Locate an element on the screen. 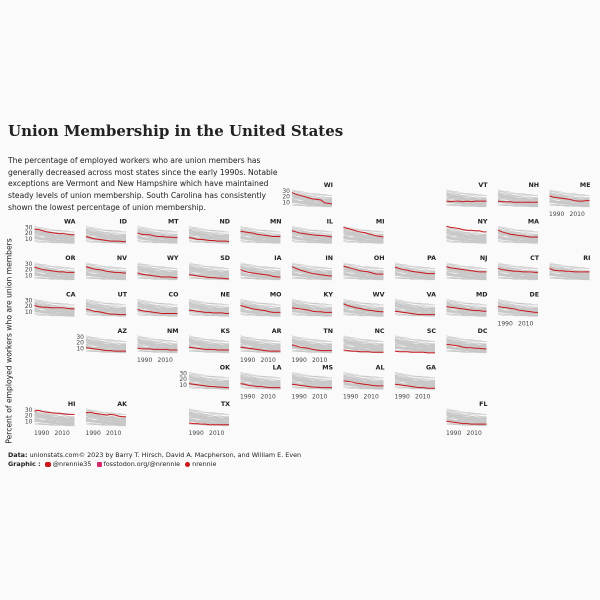 The height and width of the screenshot is (600, 600). panel-ky: KY is located at coordinates (312, 304).